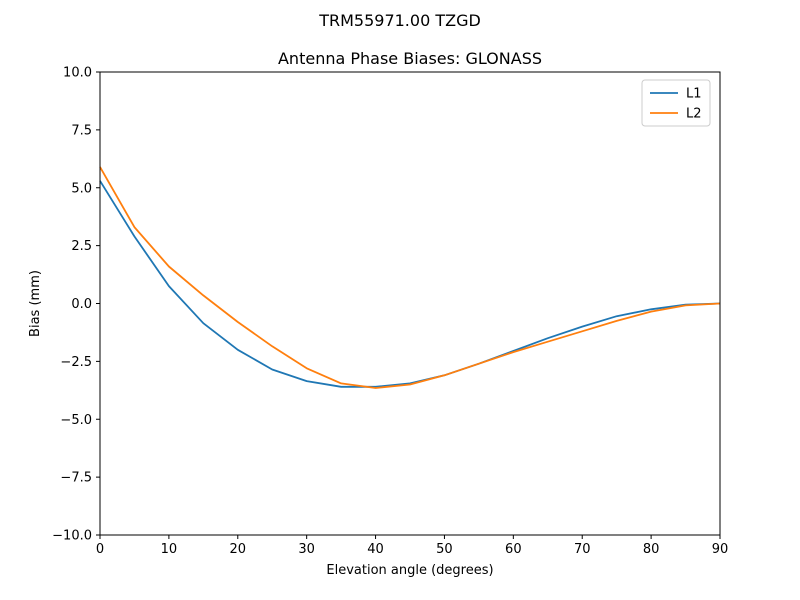 This screenshot has height=600, width=800. Describe the element at coordinates (81, 246) in the screenshot. I see `y-tick-label: 2.5` at that location.